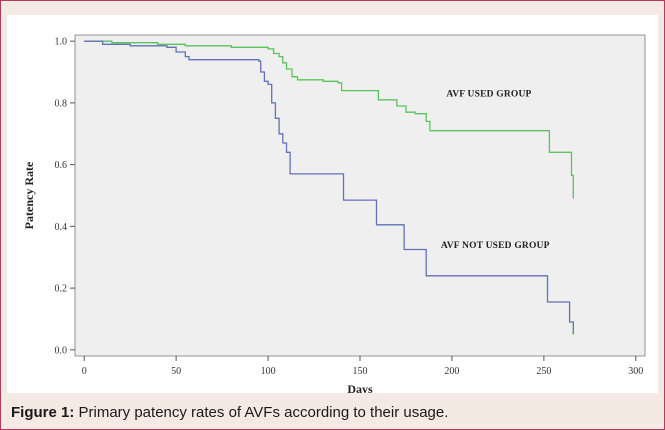  Describe the element at coordinates (495, 170) in the screenshot. I see `labels-layer: AVF USED GROUP AVF NOT USED GROUP` at that location.